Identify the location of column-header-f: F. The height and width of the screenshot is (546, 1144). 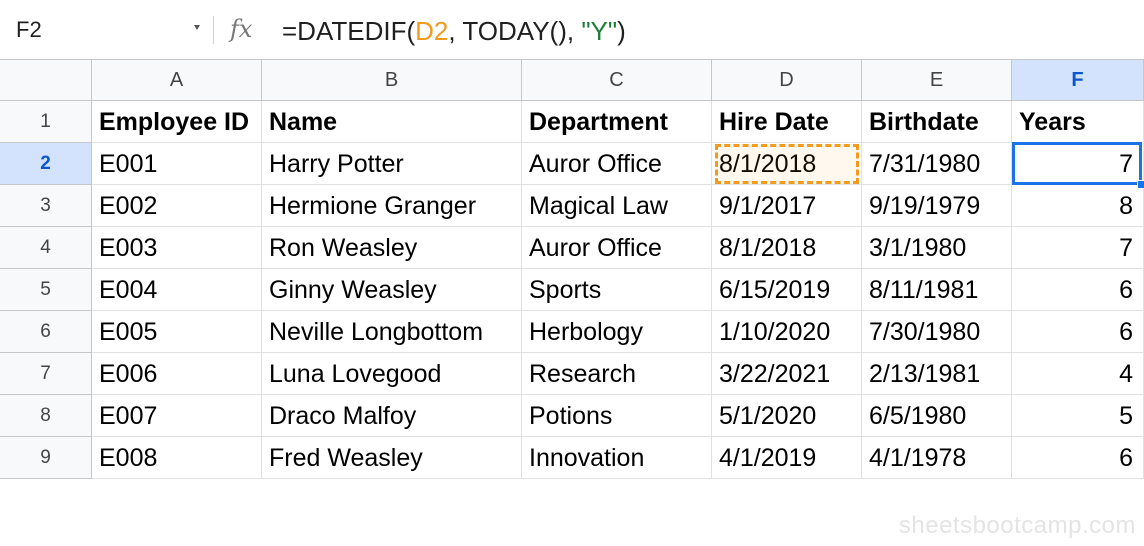
(1078, 80).